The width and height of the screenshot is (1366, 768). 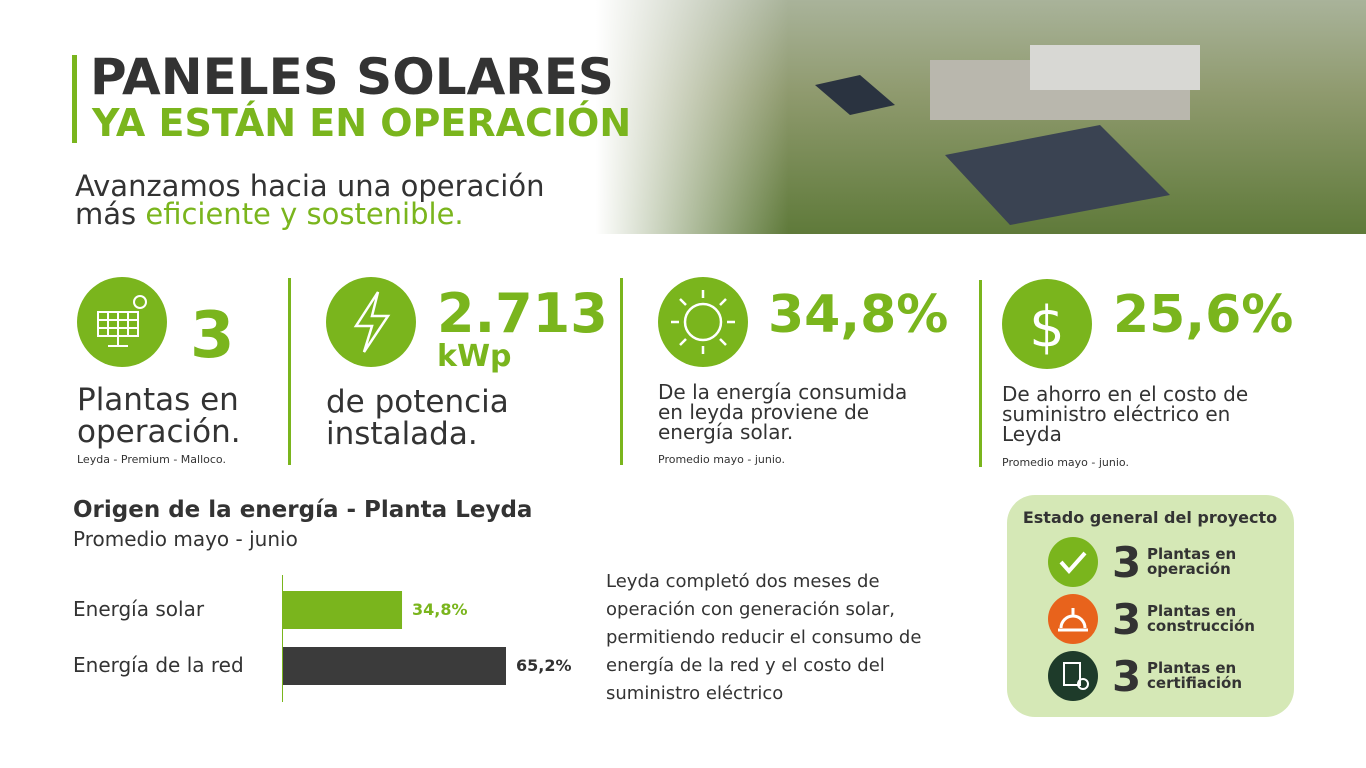 What do you see at coordinates (440, 609) in the screenshot?
I see `value-label: 34,8%` at bounding box center [440, 609].